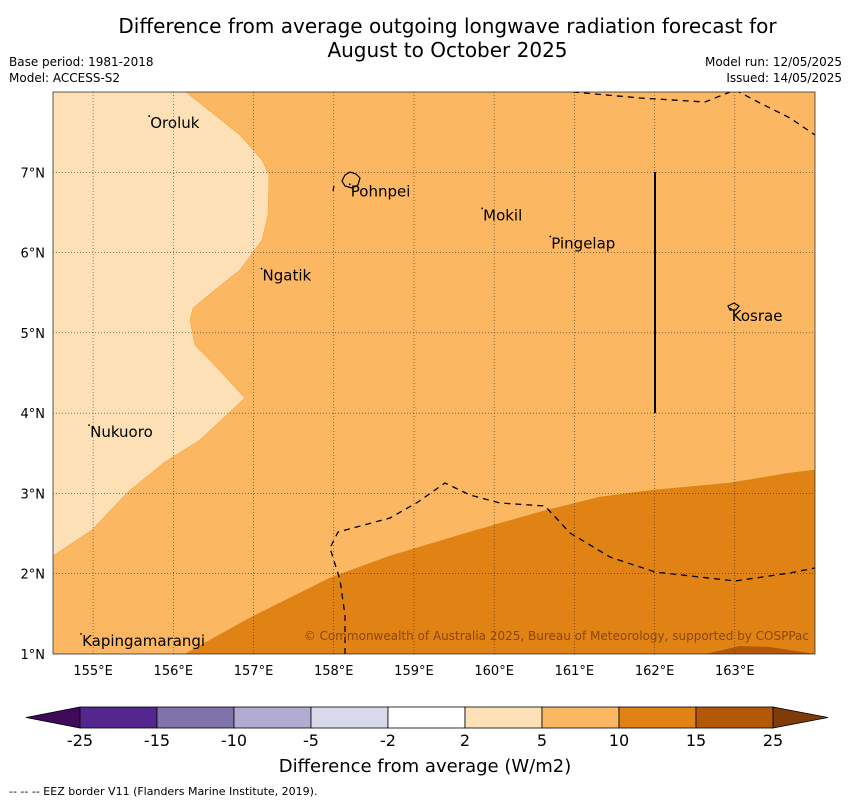 Image resolution: width=850 pixels, height=804 pixels. Describe the element at coordinates (234, 740) in the screenshot. I see `colorbar-tick-label: -10` at that location.